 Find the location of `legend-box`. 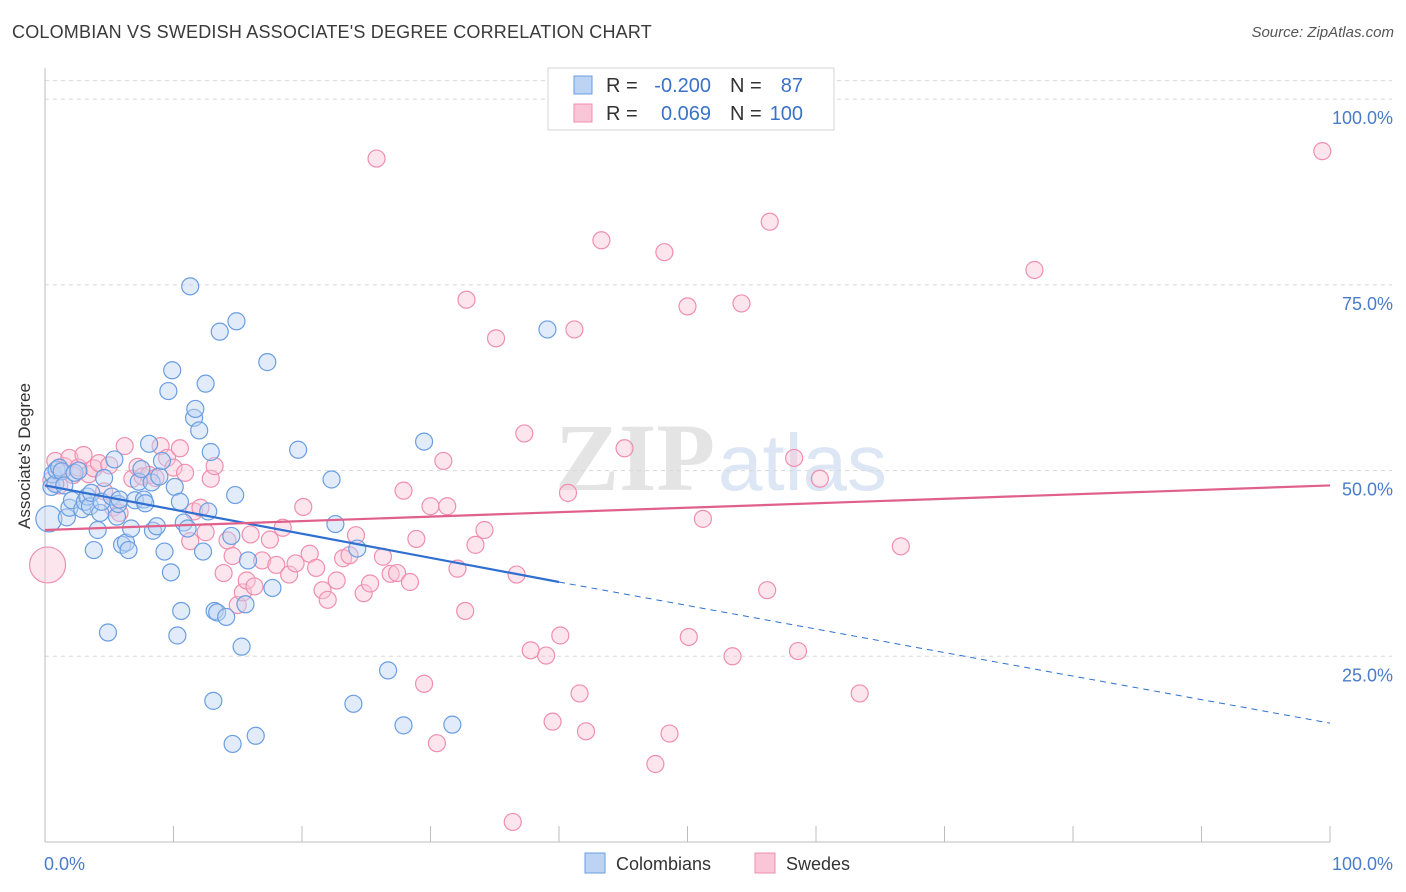

legend-box is located at coordinates (691, 99).